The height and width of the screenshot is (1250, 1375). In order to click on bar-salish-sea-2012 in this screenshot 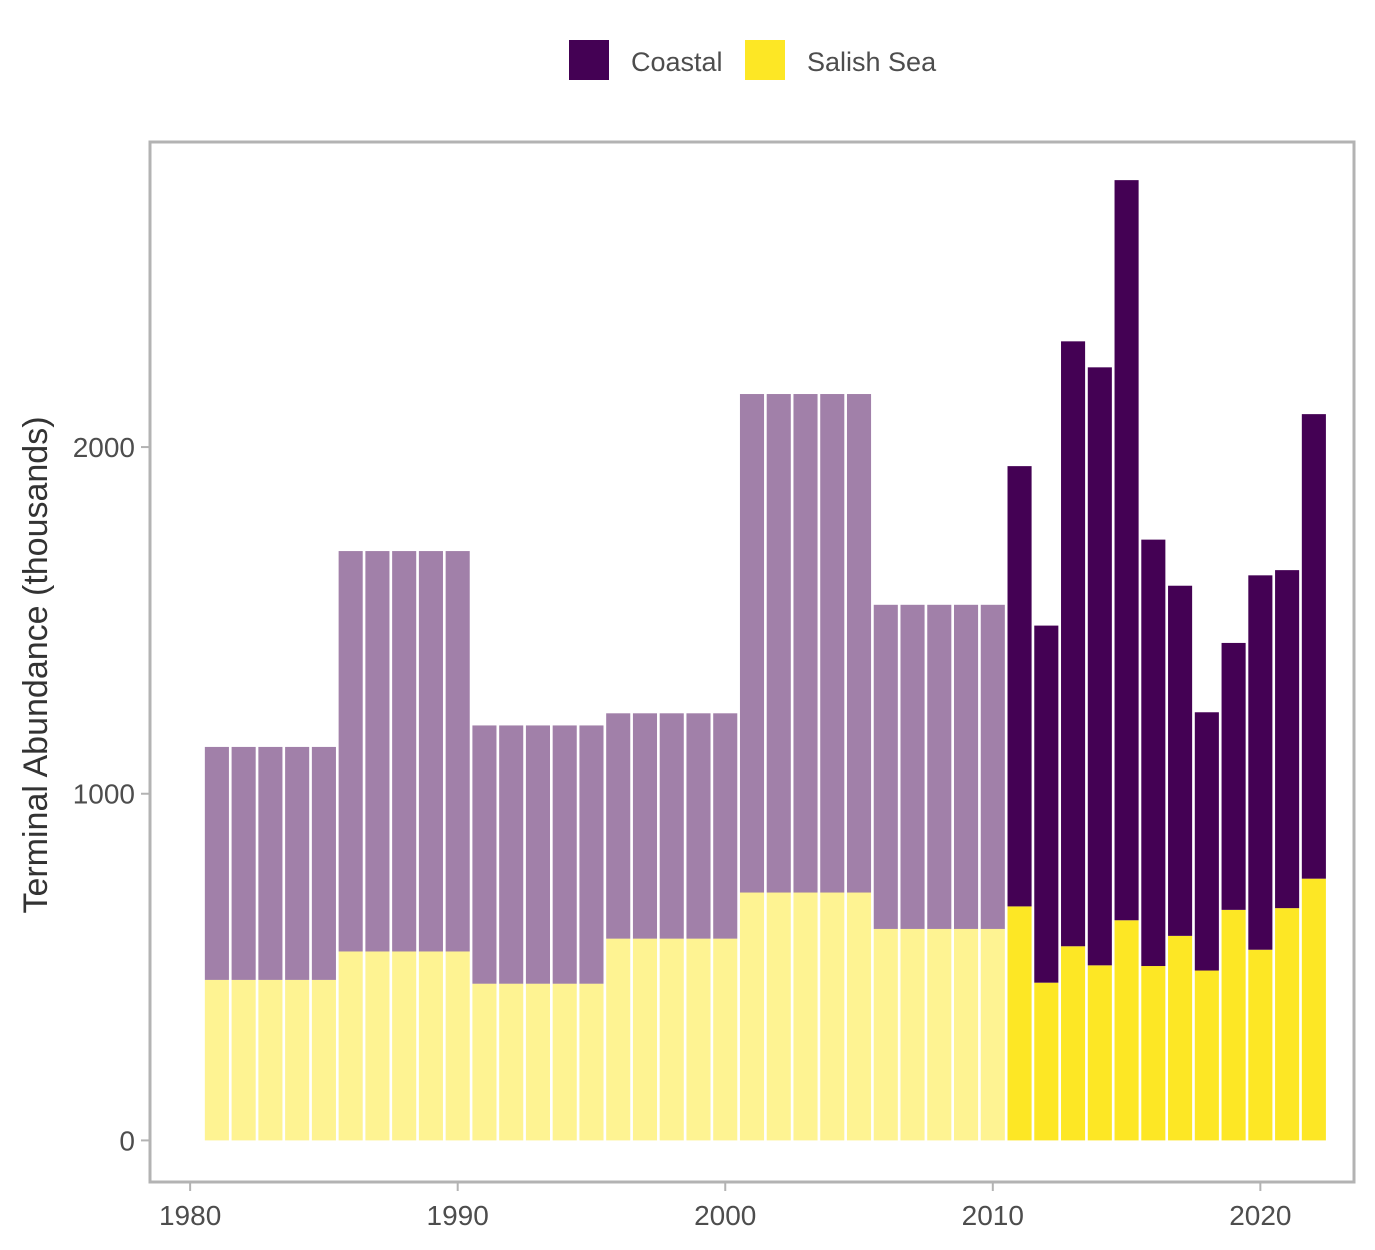, I will do `click(1046, 1061)`.